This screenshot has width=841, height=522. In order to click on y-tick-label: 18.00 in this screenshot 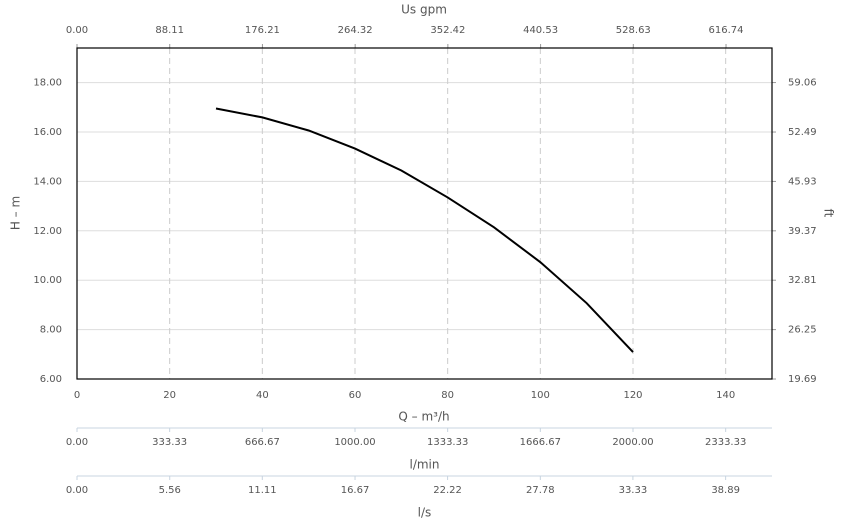, I will do `click(47, 83)`.